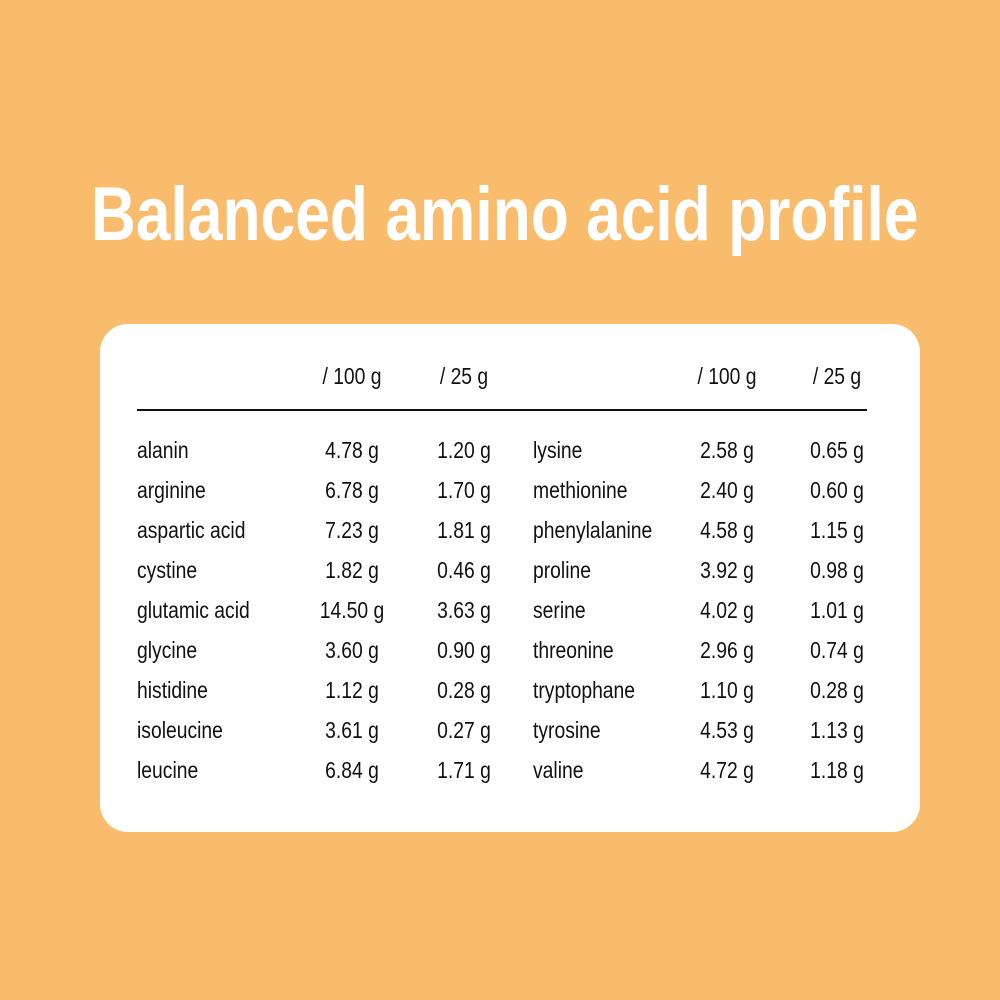 This screenshot has height=1000, width=1000. Describe the element at coordinates (837, 770) in the screenshot. I see `value-per-25g: 1.18 g` at that location.